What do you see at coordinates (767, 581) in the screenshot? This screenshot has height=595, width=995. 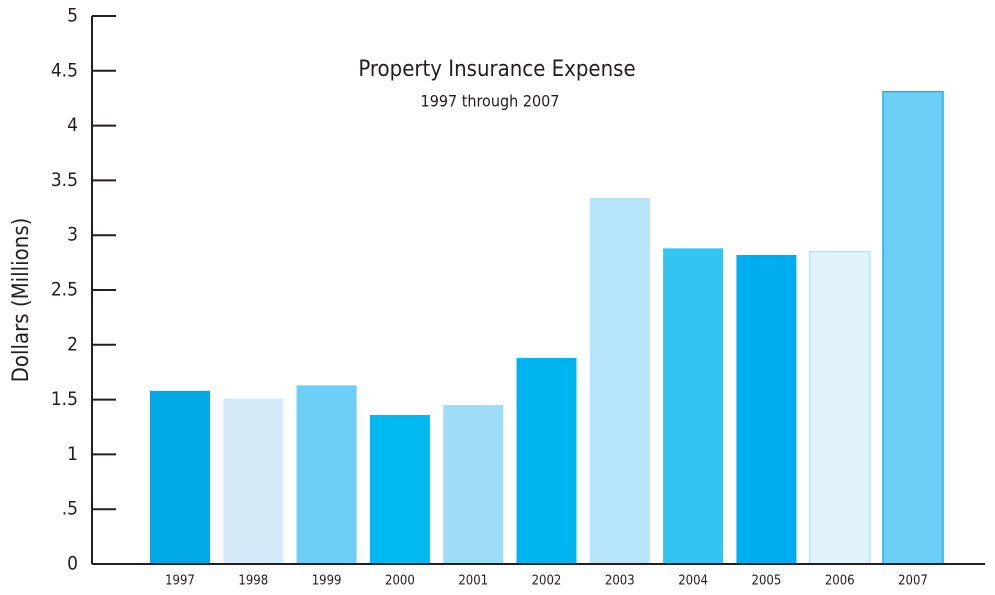 I see `x-tick-label: 2005` at bounding box center [767, 581].